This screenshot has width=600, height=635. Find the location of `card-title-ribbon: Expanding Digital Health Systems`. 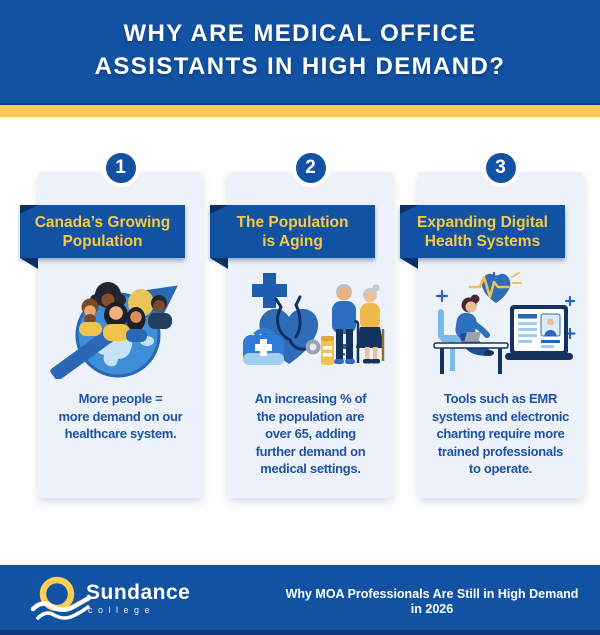

card-title-ribbon: Expanding Digital Health Systems is located at coordinates (482, 237).